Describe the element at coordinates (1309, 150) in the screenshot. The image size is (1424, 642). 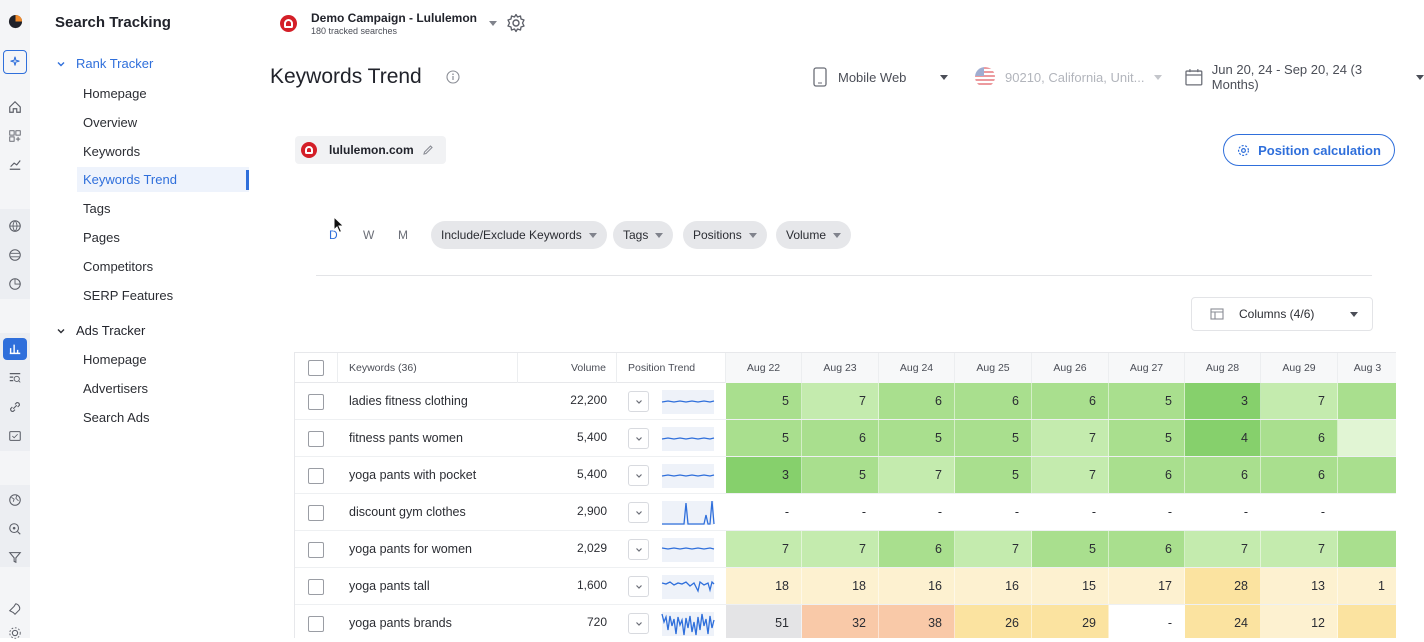
I see `position-calculation-button: Position calculation` at that location.